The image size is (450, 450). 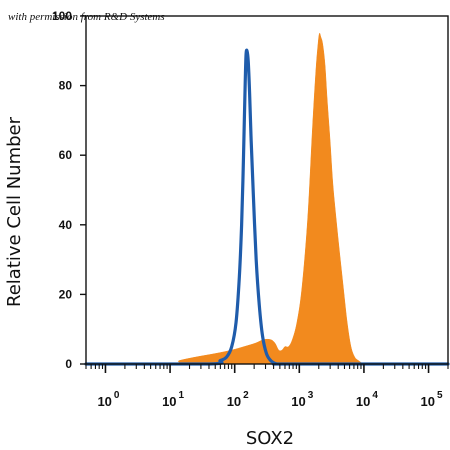 What do you see at coordinates (66, 86) in the screenshot?
I see `y-tick-label: 80` at bounding box center [66, 86].